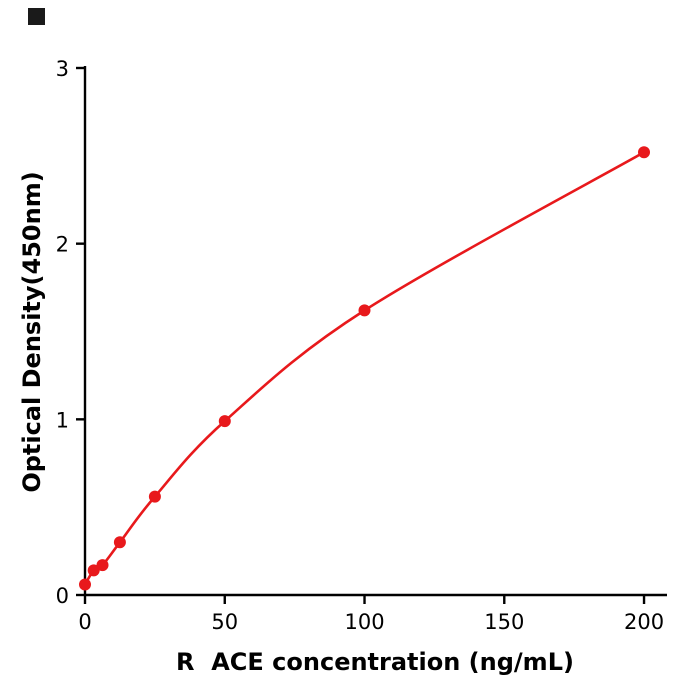 The width and height of the screenshot is (700, 700). What do you see at coordinates (36, 16) in the screenshot?
I see `corner-mark` at bounding box center [36, 16].